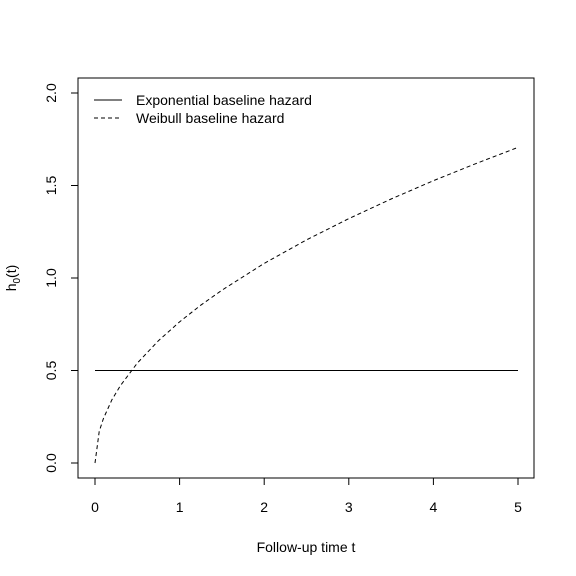  Describe the element at coordinates (210, 118) in the screenshot. I see `legend-label-weibull: Weibull baseline hazard` at that location.